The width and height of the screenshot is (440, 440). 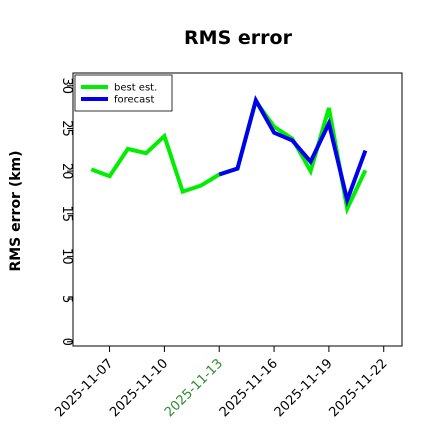 What do you see at coordinates (66, 256) in the screenshot?
I see `y-tick-label: 10` at bounding box center [66, 256].